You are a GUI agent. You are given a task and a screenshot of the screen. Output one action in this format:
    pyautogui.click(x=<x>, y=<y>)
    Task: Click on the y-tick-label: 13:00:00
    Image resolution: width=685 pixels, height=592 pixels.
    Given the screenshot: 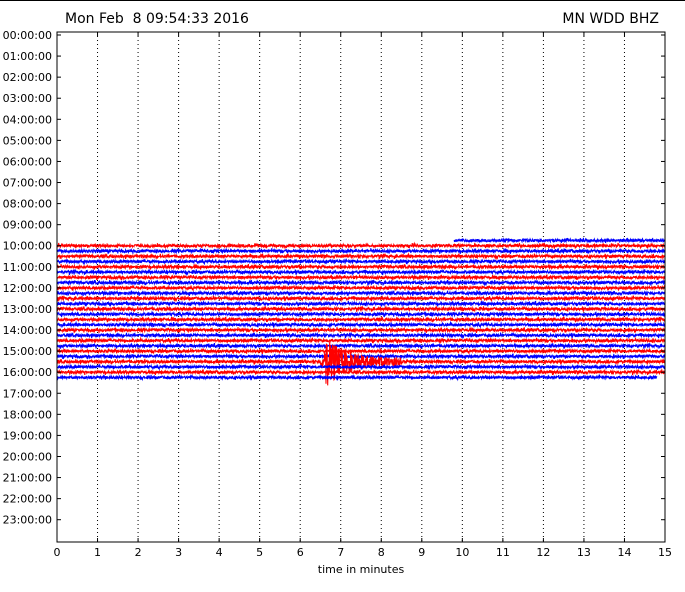 What is the action you would take?
    pyautogui.click(x=27, y=309)
    